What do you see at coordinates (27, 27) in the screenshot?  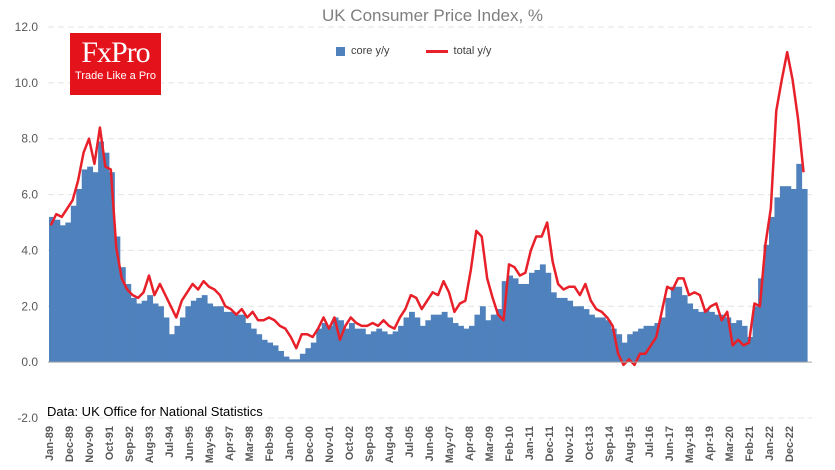 I see `y-tick-label: 12.0` at bounding box center [27, 27].